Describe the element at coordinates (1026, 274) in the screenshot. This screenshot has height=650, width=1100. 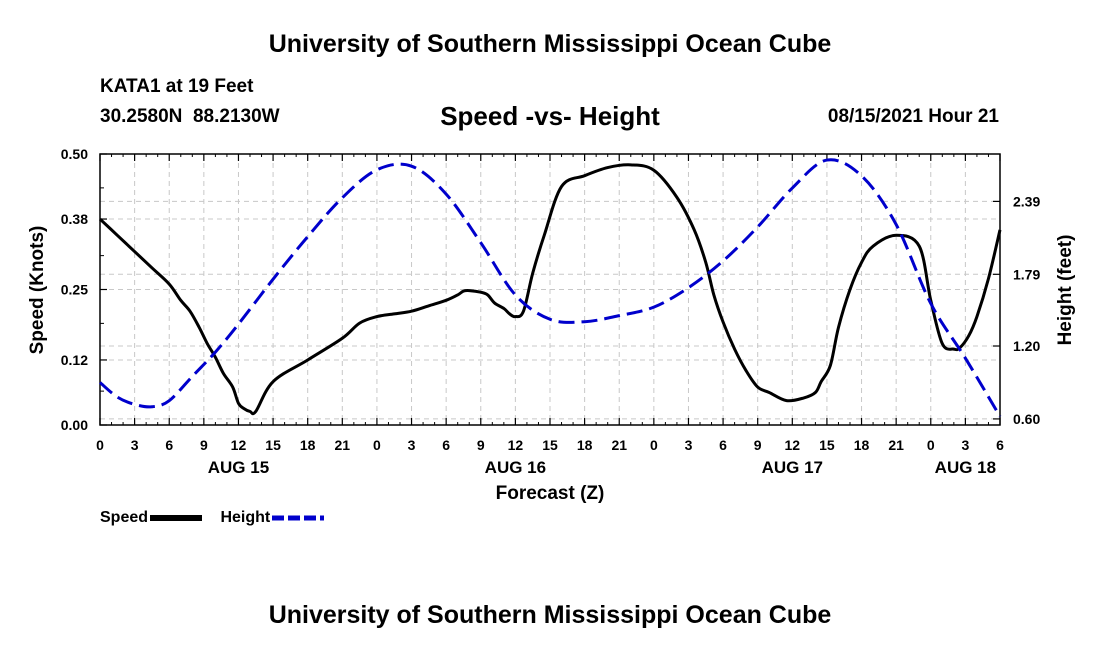
I see `y2-tick-label: 1.79` at that location.